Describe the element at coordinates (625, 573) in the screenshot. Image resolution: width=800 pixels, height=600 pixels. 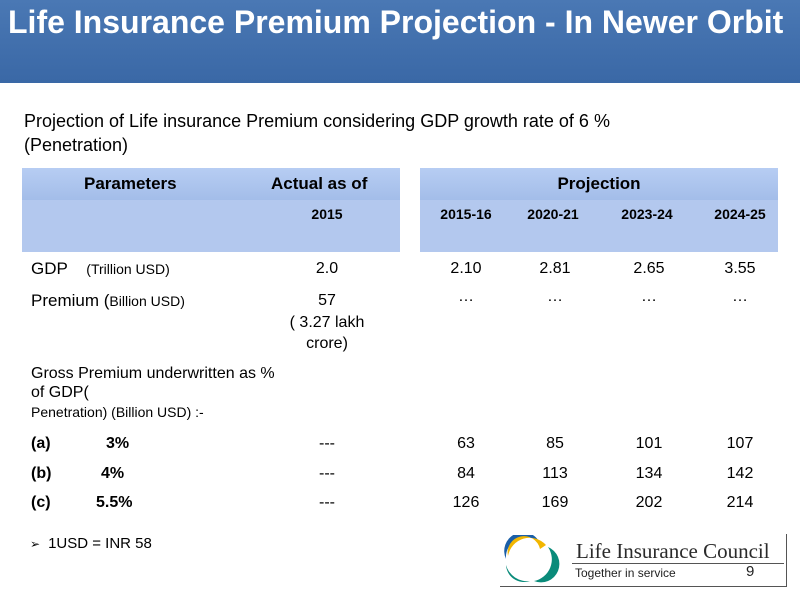
I see `logo-tagline: Together in service` at that location.